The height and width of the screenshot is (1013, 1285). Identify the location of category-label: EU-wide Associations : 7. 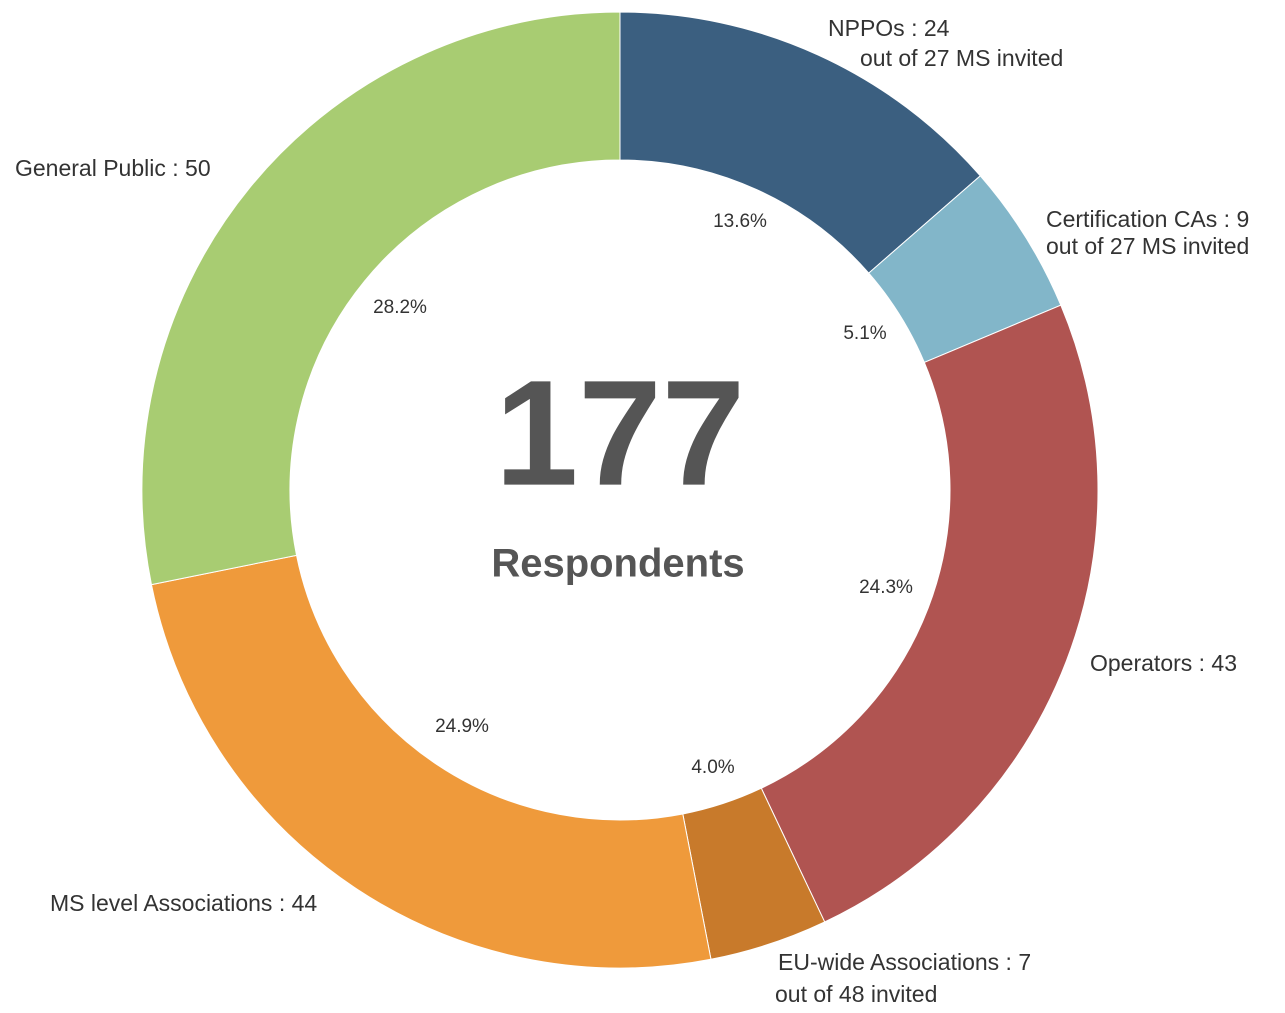
(904, 962).